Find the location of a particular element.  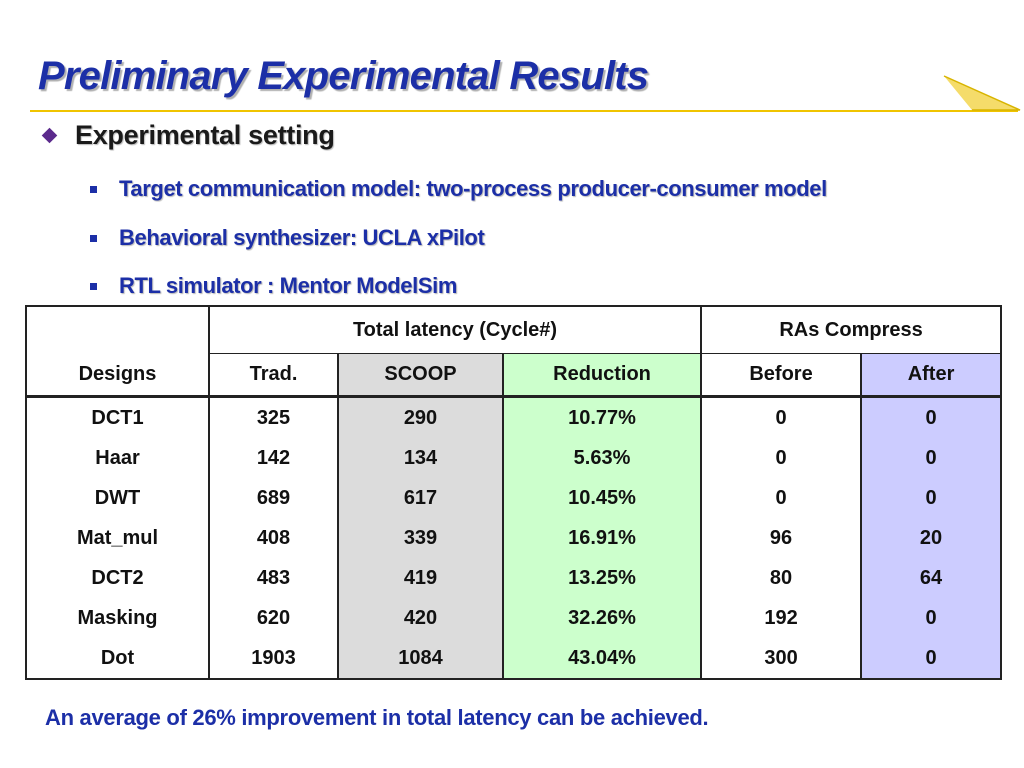

column-header-before: Before is located at coordinates (781, 375).